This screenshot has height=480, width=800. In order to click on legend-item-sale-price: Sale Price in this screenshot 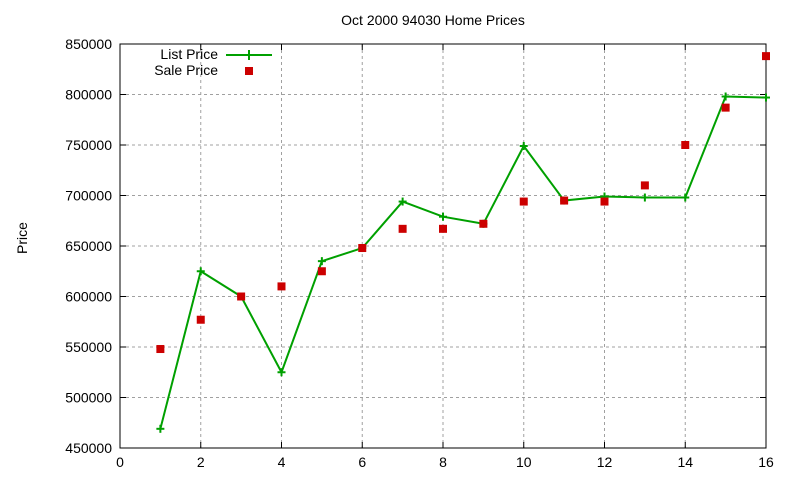, I will do `click(201, 70)`.